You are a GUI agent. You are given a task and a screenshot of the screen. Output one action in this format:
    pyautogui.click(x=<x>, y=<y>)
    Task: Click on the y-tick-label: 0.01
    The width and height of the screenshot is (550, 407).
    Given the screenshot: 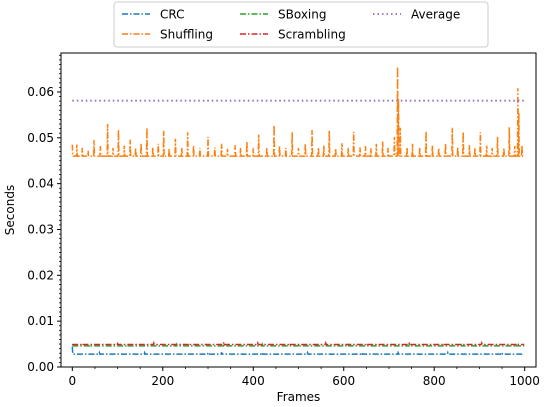 What is the action you would take?
    pyautogui.click(x=40, y=321)
    